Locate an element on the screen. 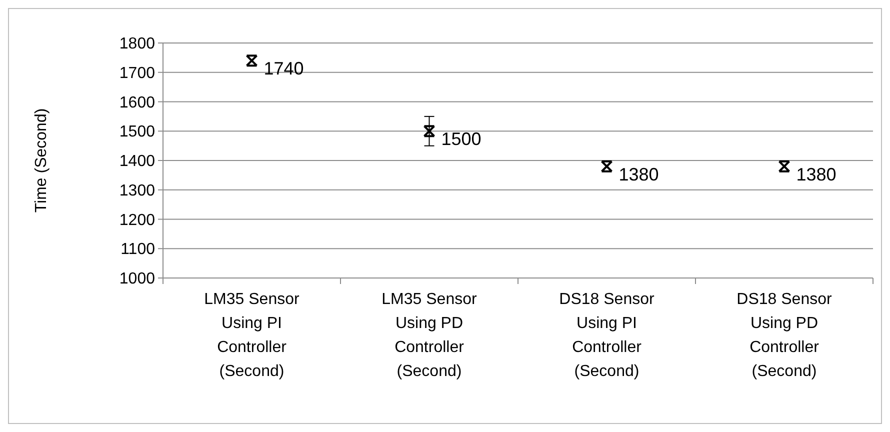 The width and height of the screenshot is (890, 432). y-tick-label: 1300 is located at coordinates (137, 191).